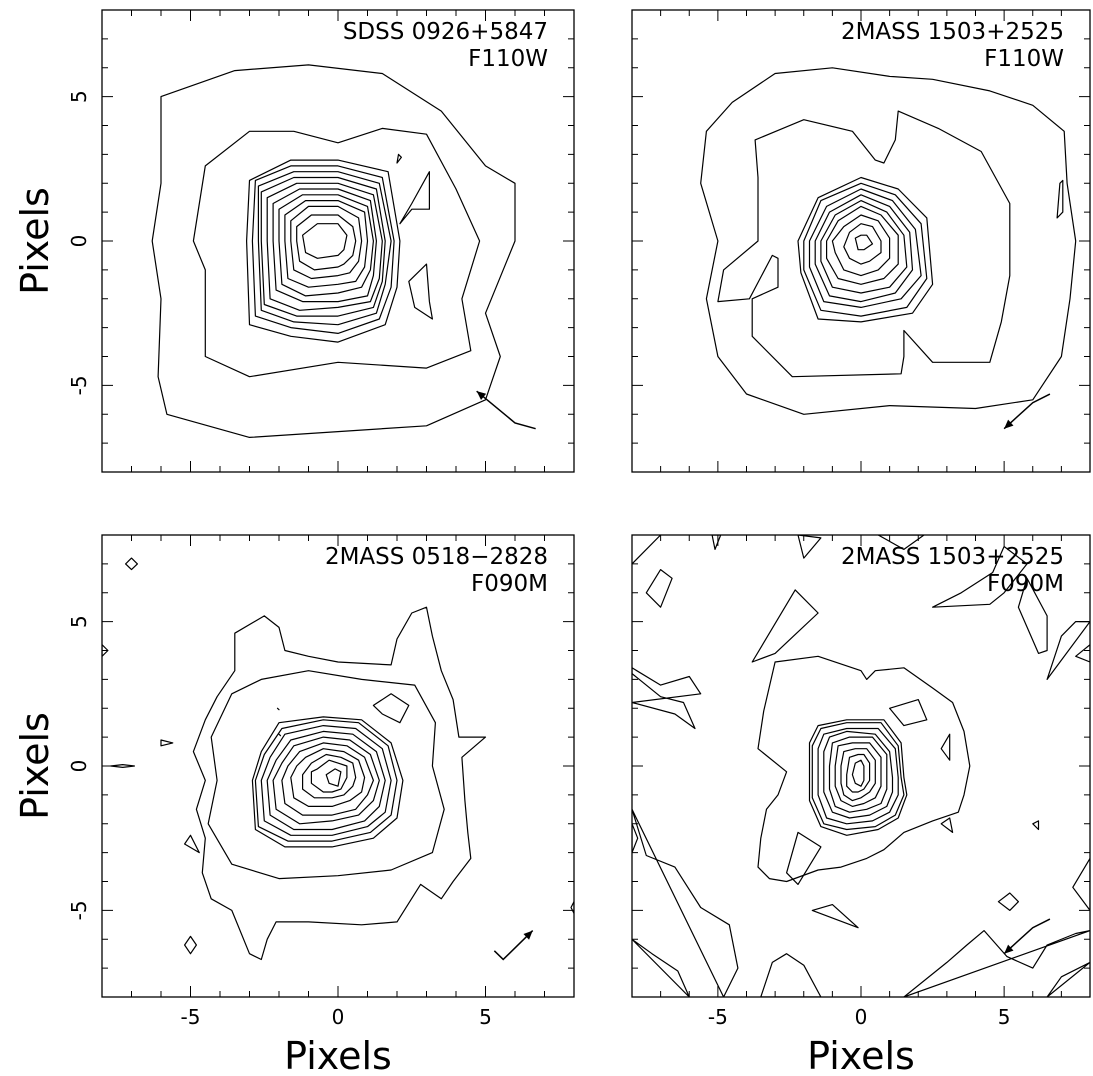 This screenshot has width=1093, height=1076. Describe the element at coordinates (79, 241) in the screenshot. I see `y-tick-label: 0` at that location.